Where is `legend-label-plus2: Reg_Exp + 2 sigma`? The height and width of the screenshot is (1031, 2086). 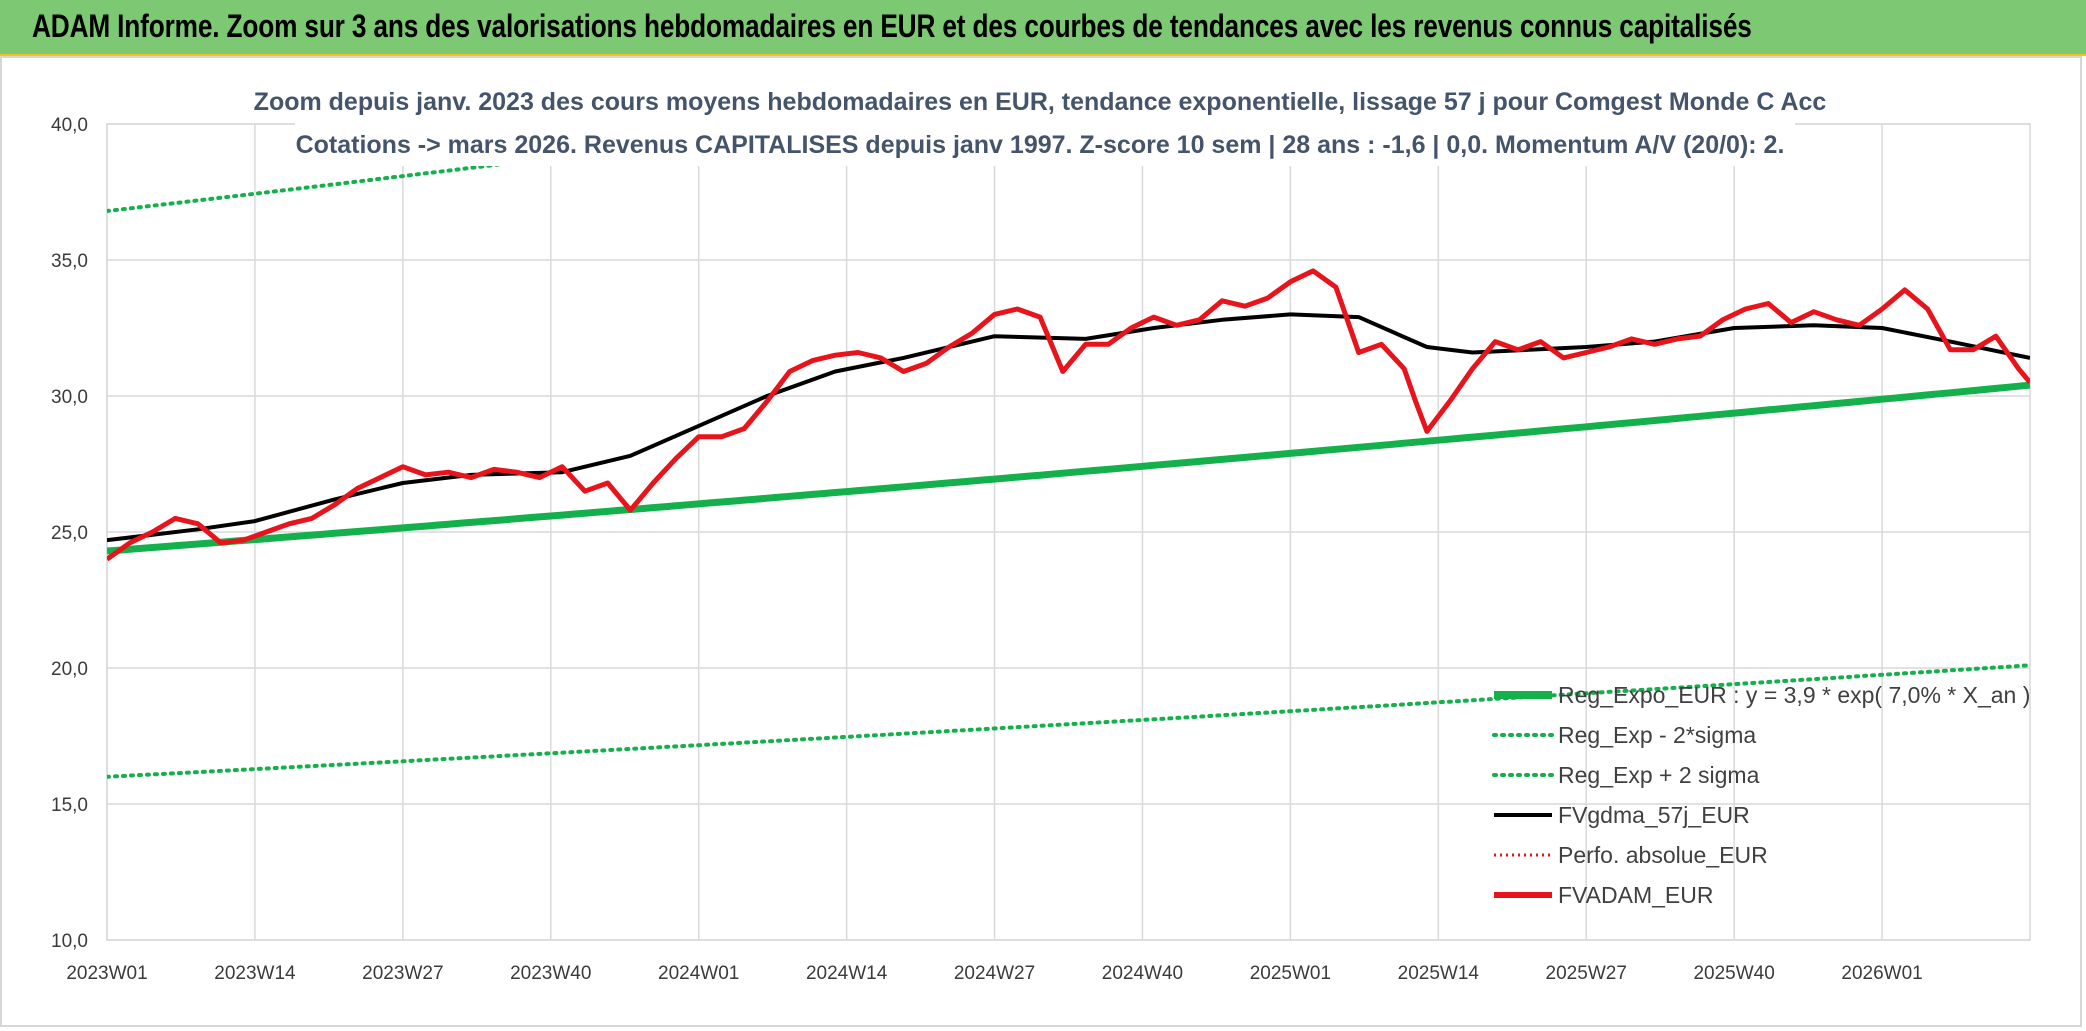
legend-label-plus2: Reg_Exp + 2 sigma is located at coordinates (1659, 775).